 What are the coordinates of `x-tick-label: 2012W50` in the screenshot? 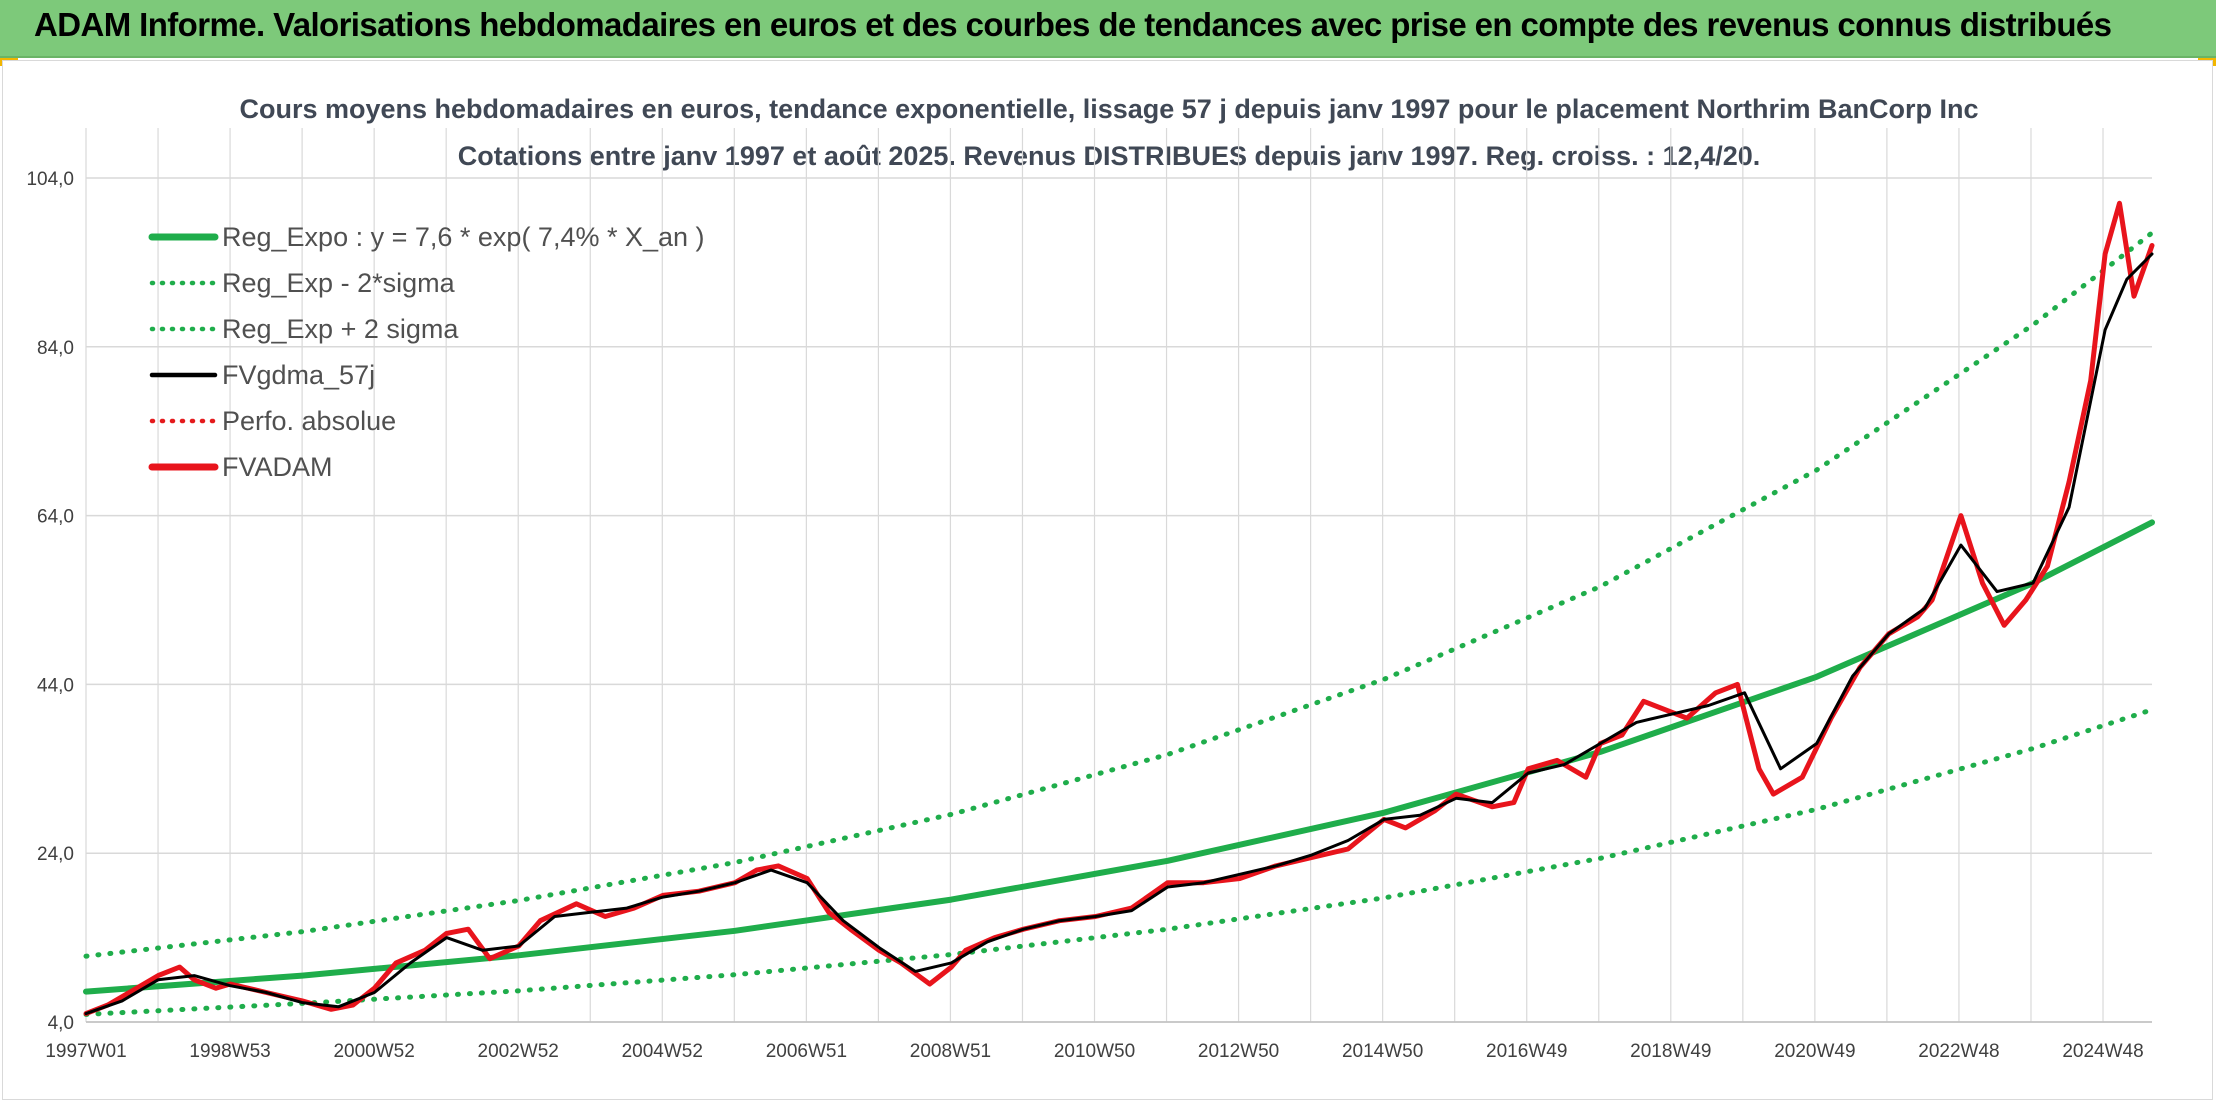 It's located at (1238, 1051).